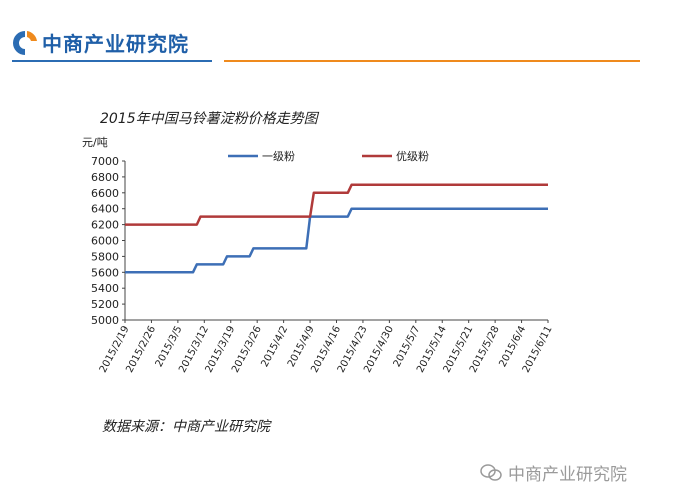 The image size is (680, 501). What do you see at coordinates (115, 44) in the screenshot?
I see `brand-name: 中商产业研究院` at bounding box center [115, 44].